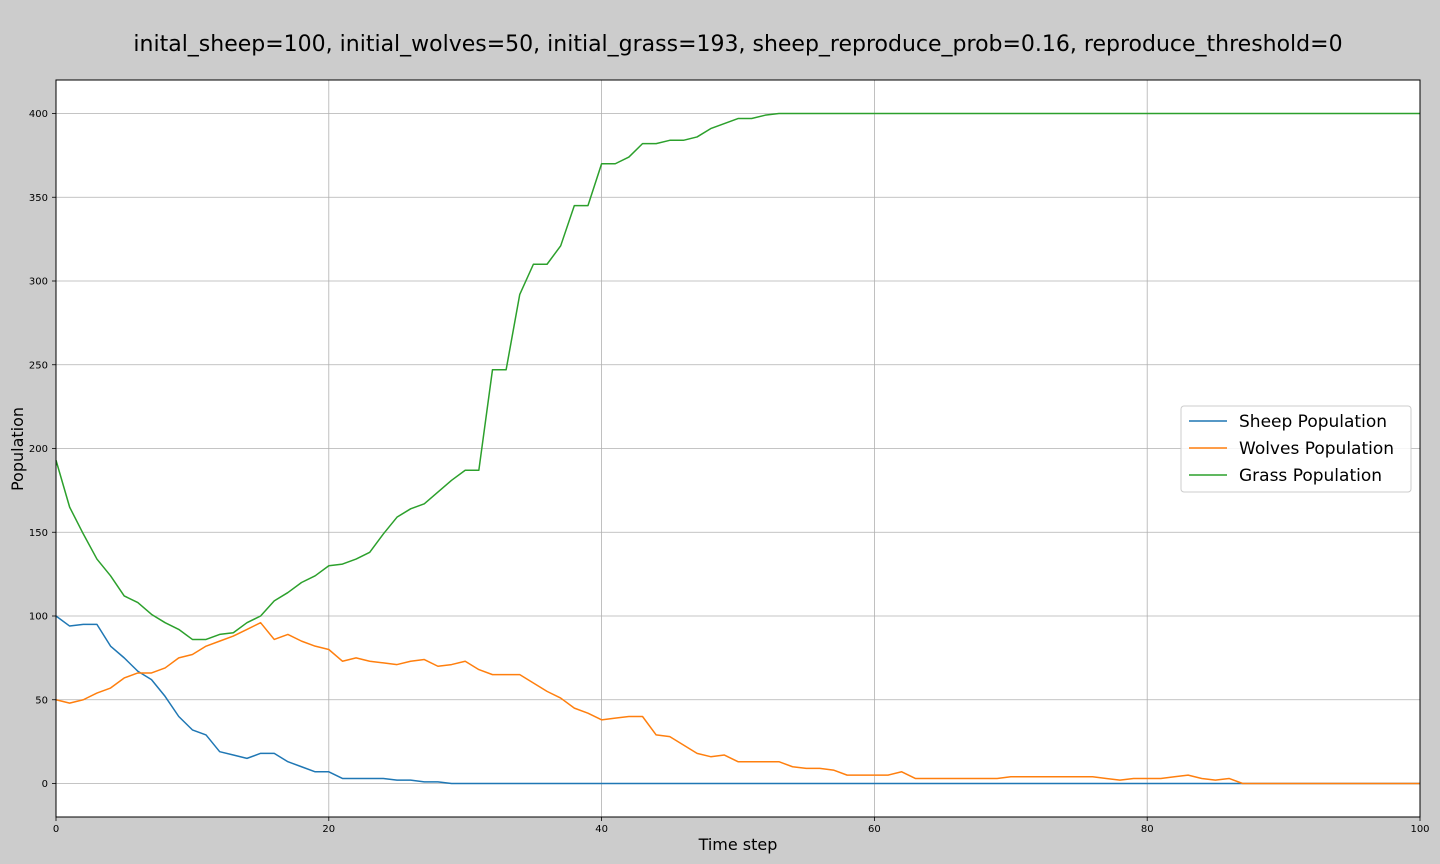 The width and height of the screenshot is (1440, 864). I want to click on x-axis-label: Time step, so click(738, 844).